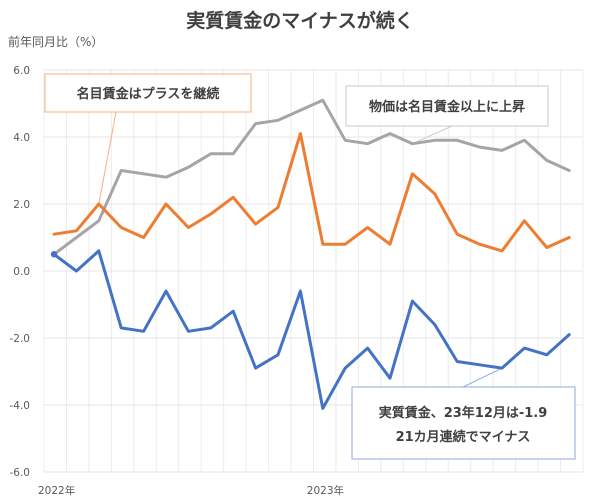 This screenshot has width=600, height=504. Describe the element at coordinates (463, 437) in the screenshot. I see `annotation-text-line-2: 21カ月連続でマイナス` at that location.